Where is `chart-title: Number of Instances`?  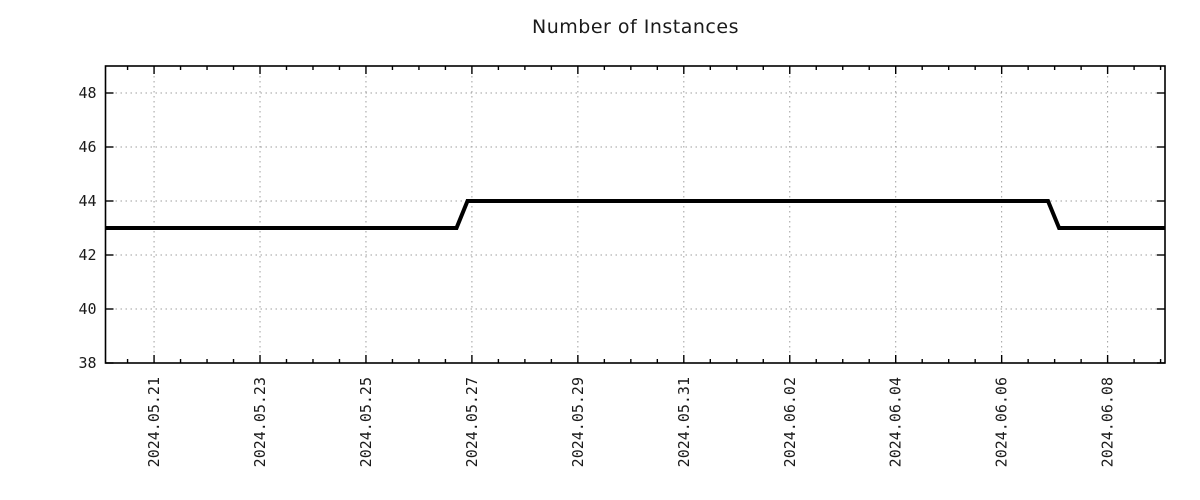 chart-title: Number of Instances is located at coordinates (635, 27).